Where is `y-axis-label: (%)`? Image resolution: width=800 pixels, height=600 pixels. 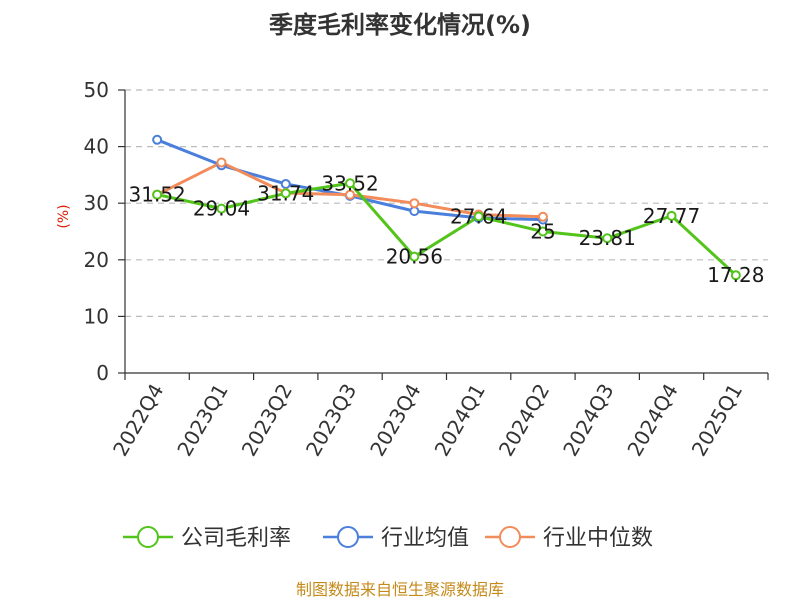 y-axis-label: (%) is located at coordinates (64, 216).